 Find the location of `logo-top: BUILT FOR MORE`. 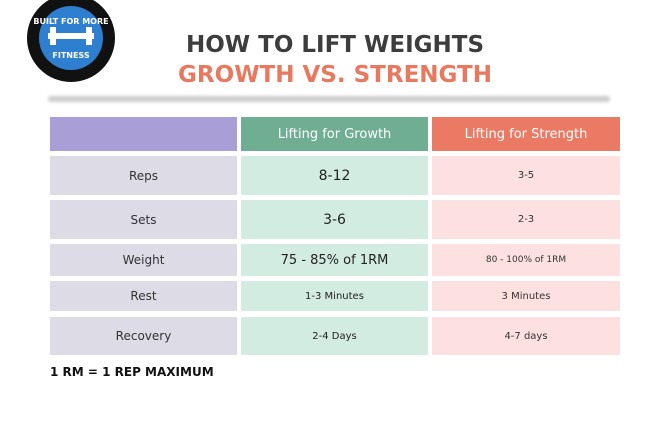

logo-top: BUILT FOR MORE is located at coordinates (70, 21).